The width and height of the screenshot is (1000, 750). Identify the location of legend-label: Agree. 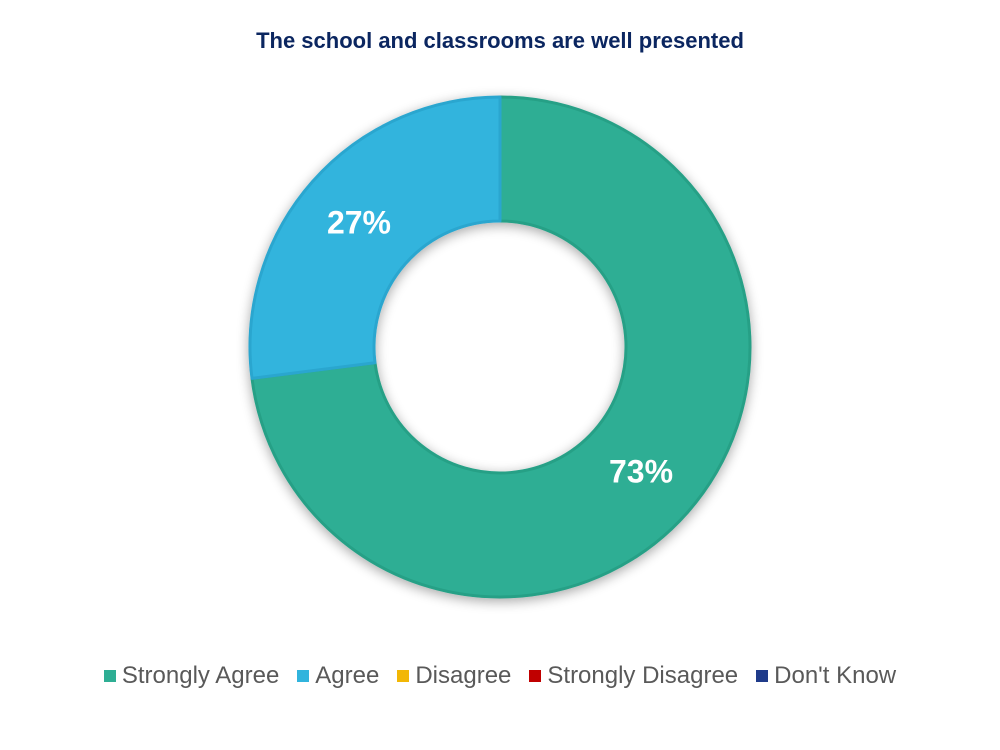
(347, 675).